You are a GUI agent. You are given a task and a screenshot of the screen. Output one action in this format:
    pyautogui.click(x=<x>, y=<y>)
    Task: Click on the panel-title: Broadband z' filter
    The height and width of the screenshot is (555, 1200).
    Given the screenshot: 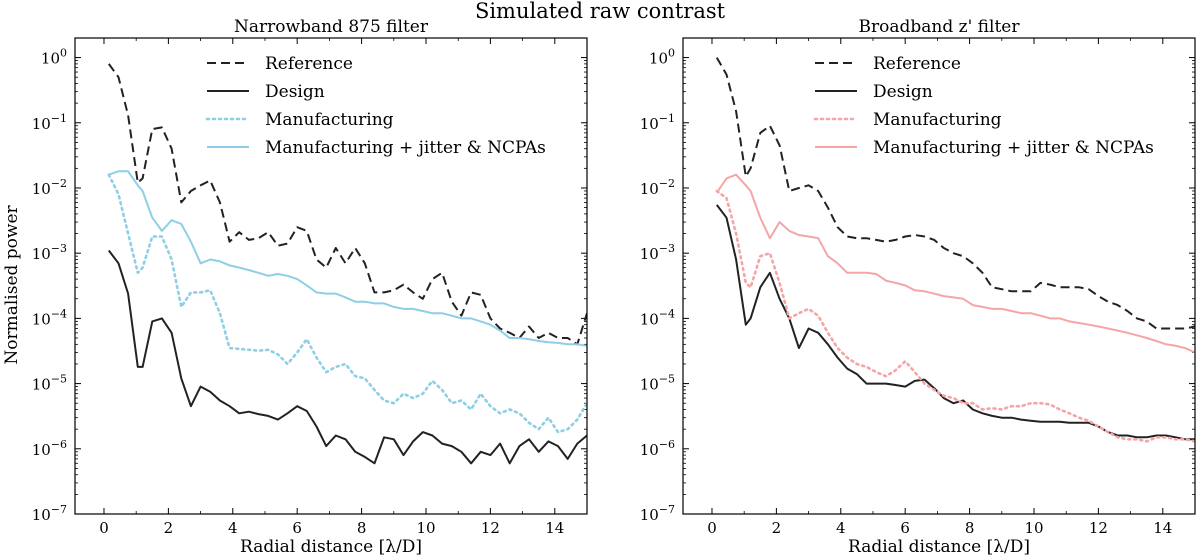 What is the action you would take?
    pyautogui.click(x=940, y=27)
    